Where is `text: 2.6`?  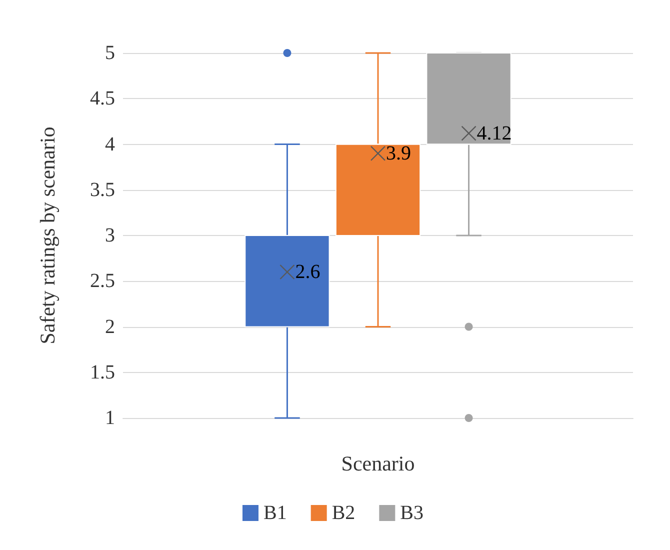
text: 2.6 is located at coordinates (307, 272).